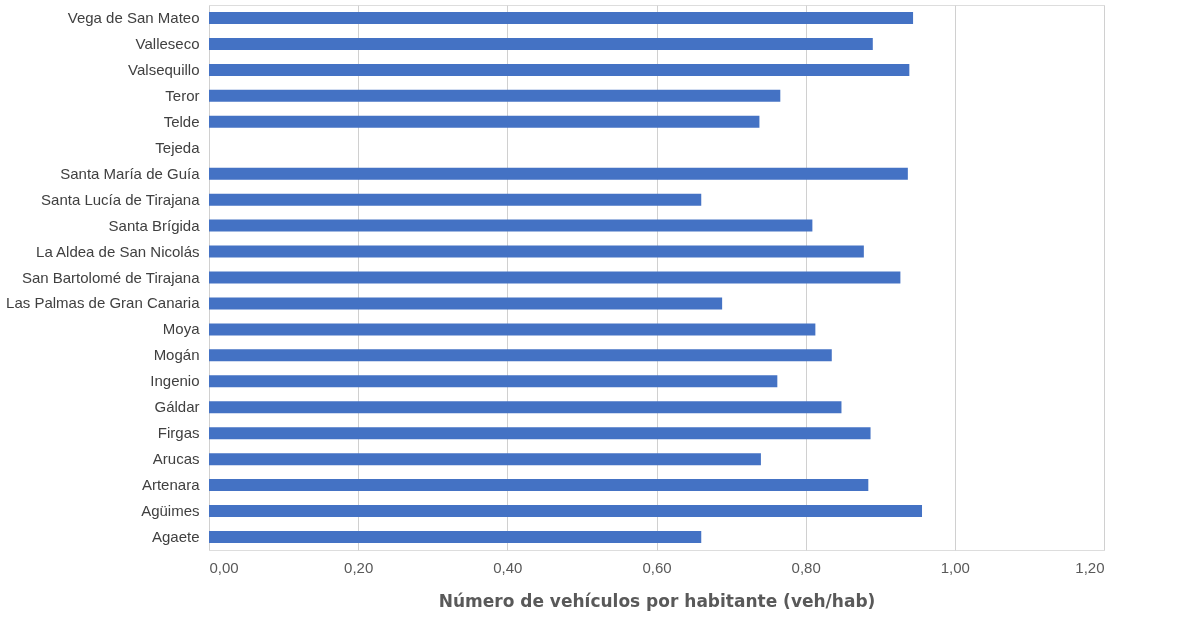  Describe the element at coordinates (171, 485) in the screenshot. I see `y-tick-label: Artenara` at that location.